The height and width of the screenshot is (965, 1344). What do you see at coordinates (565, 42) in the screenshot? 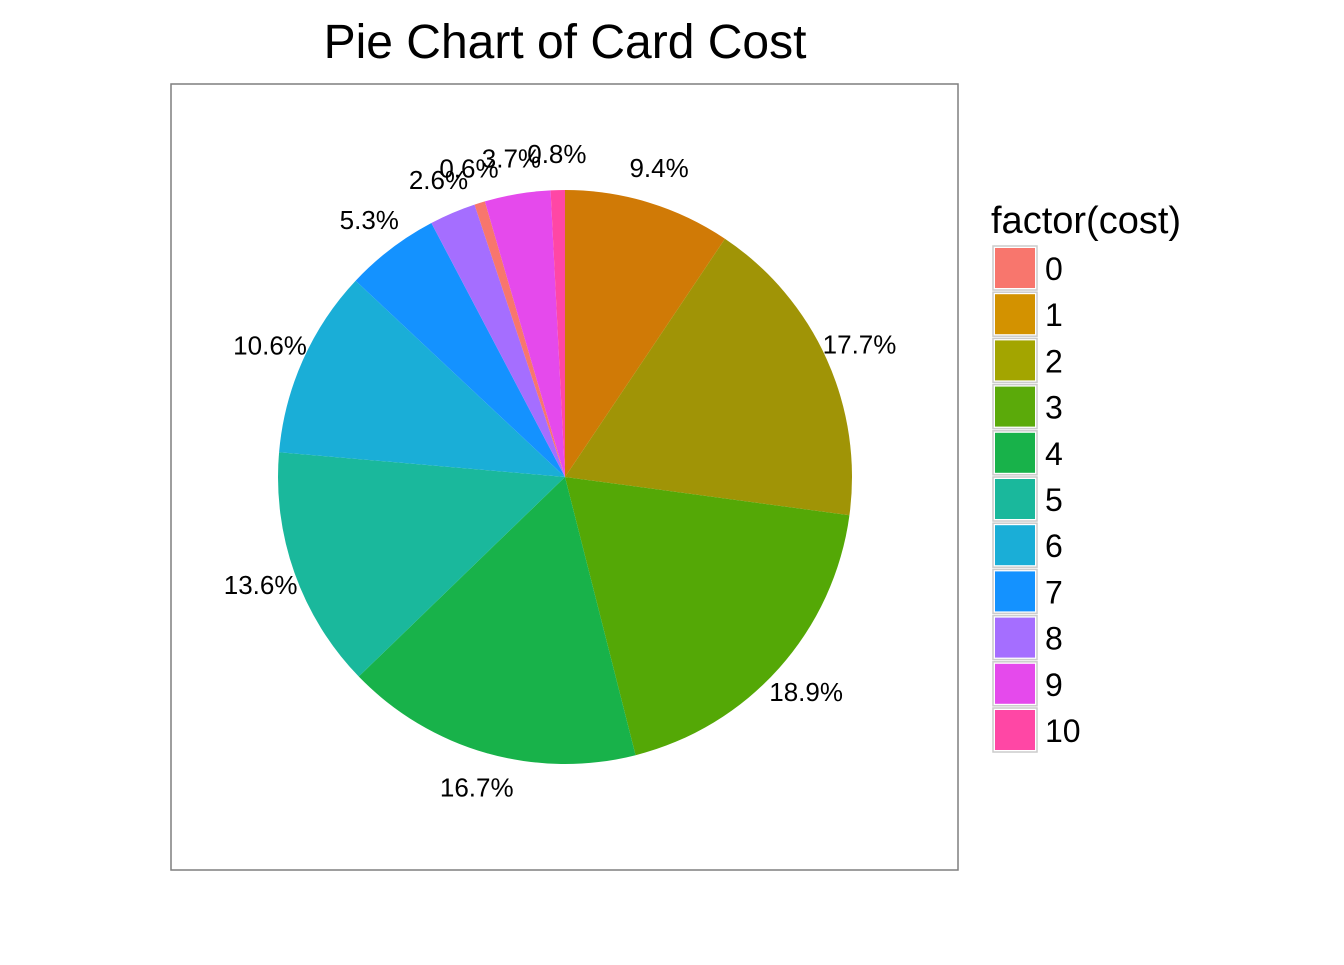
I see `chart-title: Pie Chart of Card Cost` at bounding box center [565, 42].